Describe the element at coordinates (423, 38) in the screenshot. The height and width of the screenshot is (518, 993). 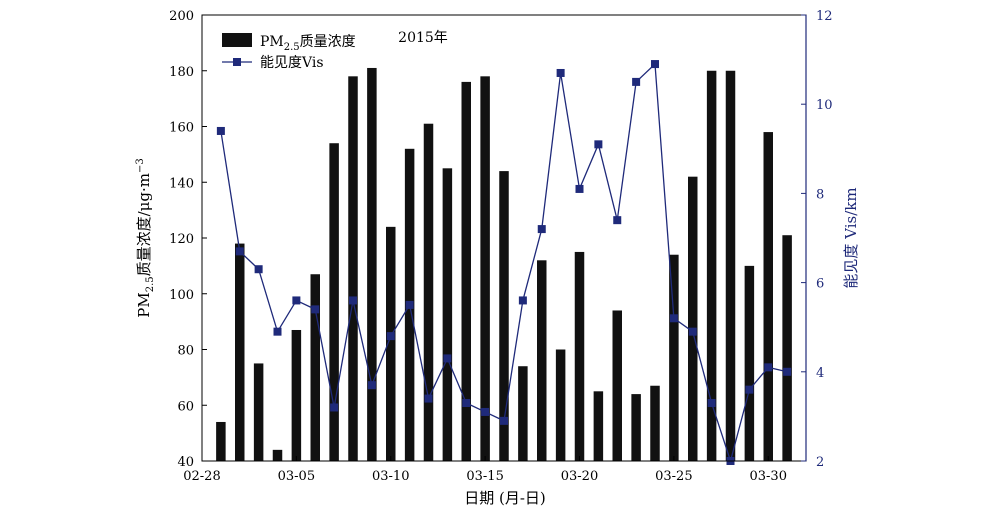
I see `chart-title: 2015年` at that location.